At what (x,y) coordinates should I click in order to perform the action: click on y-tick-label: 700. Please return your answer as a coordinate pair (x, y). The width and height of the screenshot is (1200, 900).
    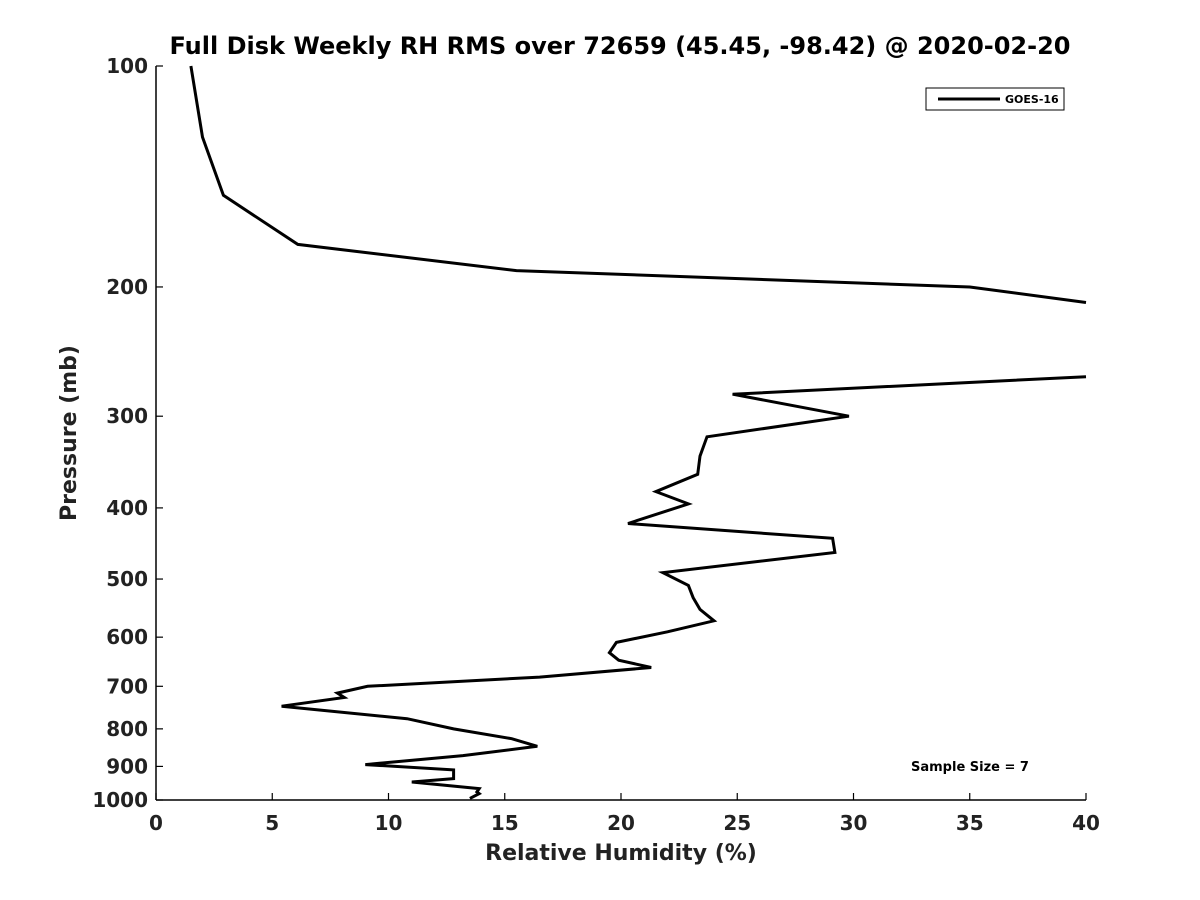
    Looking at the image, I should click on (127, 686).